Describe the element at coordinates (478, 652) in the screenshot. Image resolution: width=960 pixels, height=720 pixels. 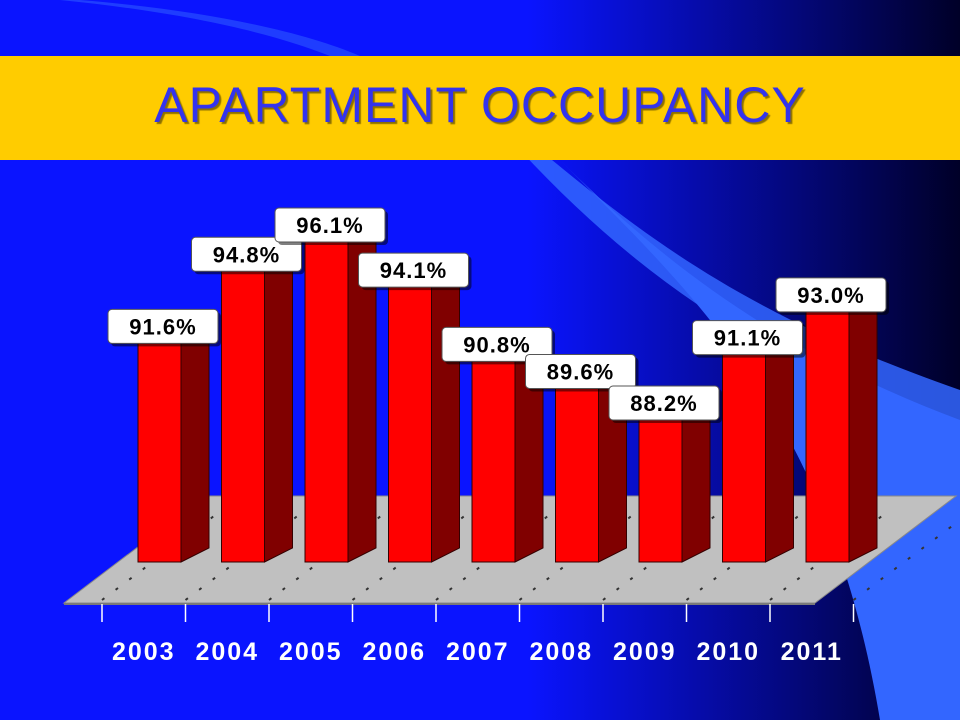
I see `x-tick-label: 2007` at that location.